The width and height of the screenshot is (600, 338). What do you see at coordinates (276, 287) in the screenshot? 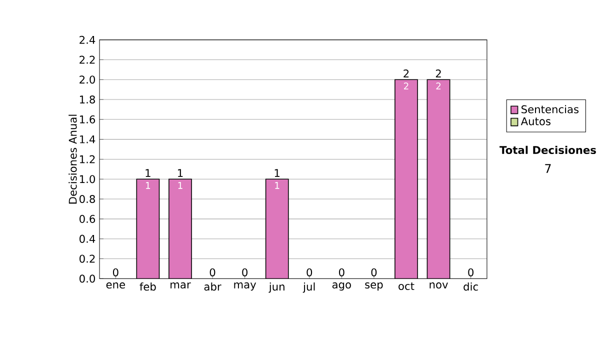
I see `x-tick-label: jun` at bounding box center [276, 287].